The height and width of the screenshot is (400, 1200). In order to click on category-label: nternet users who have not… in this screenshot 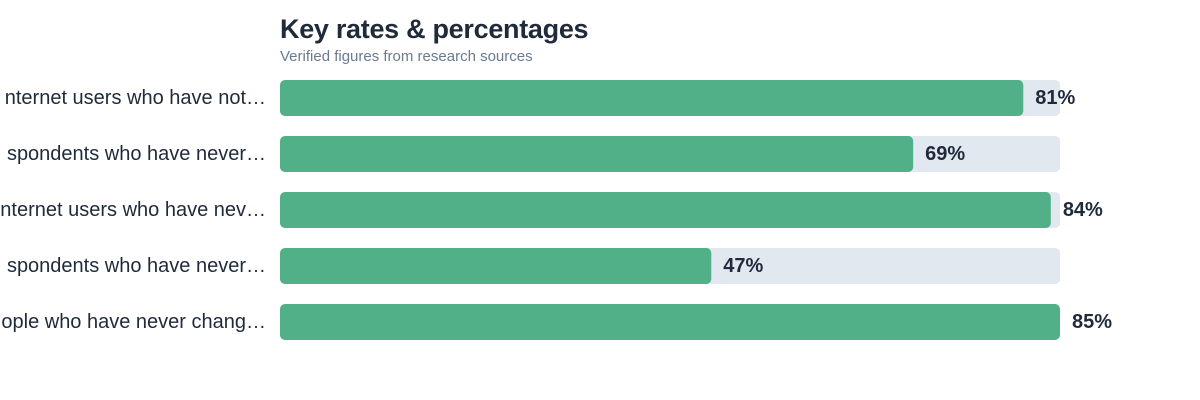, I will do `click(135, 98)`.